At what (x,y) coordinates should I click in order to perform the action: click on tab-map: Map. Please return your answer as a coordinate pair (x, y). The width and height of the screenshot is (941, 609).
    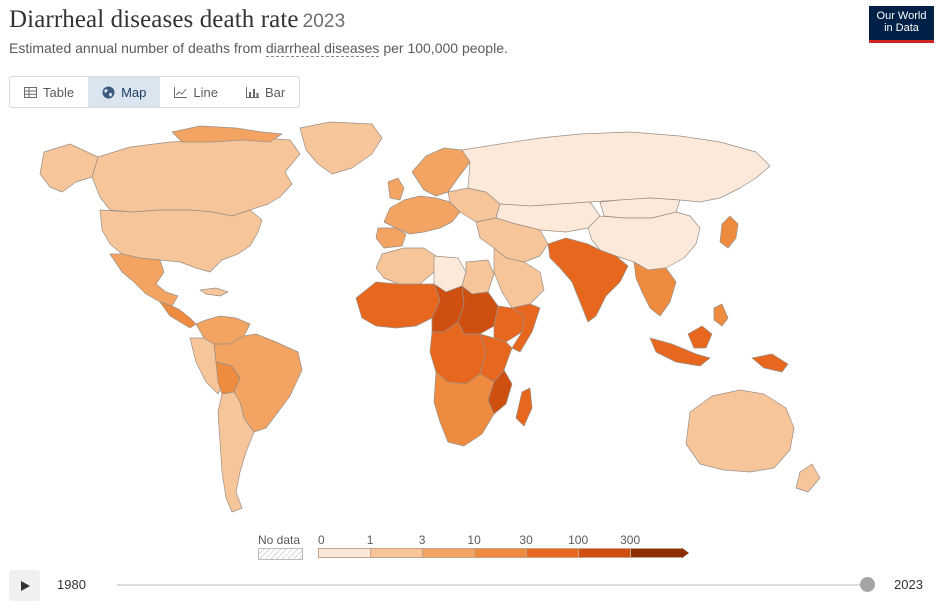
    Looking at the image, I should click on (124, 92).